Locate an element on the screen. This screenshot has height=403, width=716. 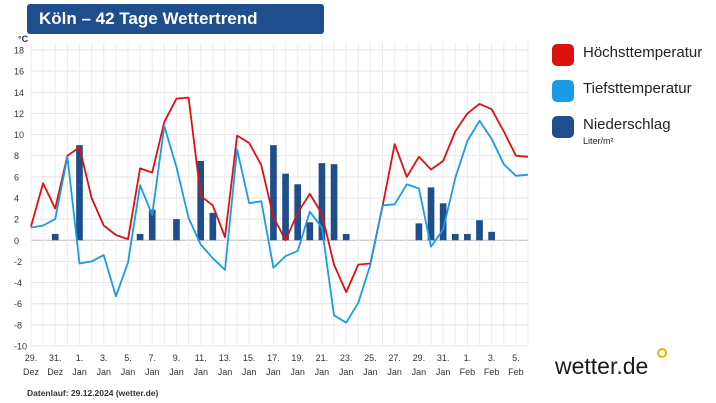
footer-note: Datenlauf: 29.12.2024 (wetter.de) is located at coordinates (93, 393).